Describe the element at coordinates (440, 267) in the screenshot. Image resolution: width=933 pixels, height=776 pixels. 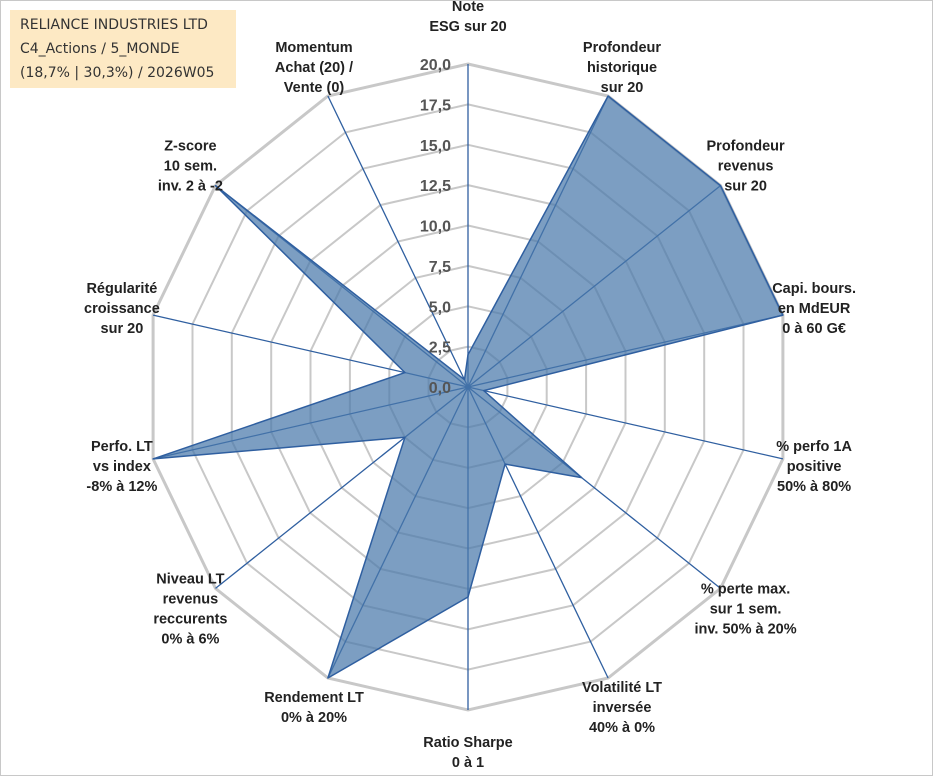
I see `radial-tick-label: 7,5` at that location.